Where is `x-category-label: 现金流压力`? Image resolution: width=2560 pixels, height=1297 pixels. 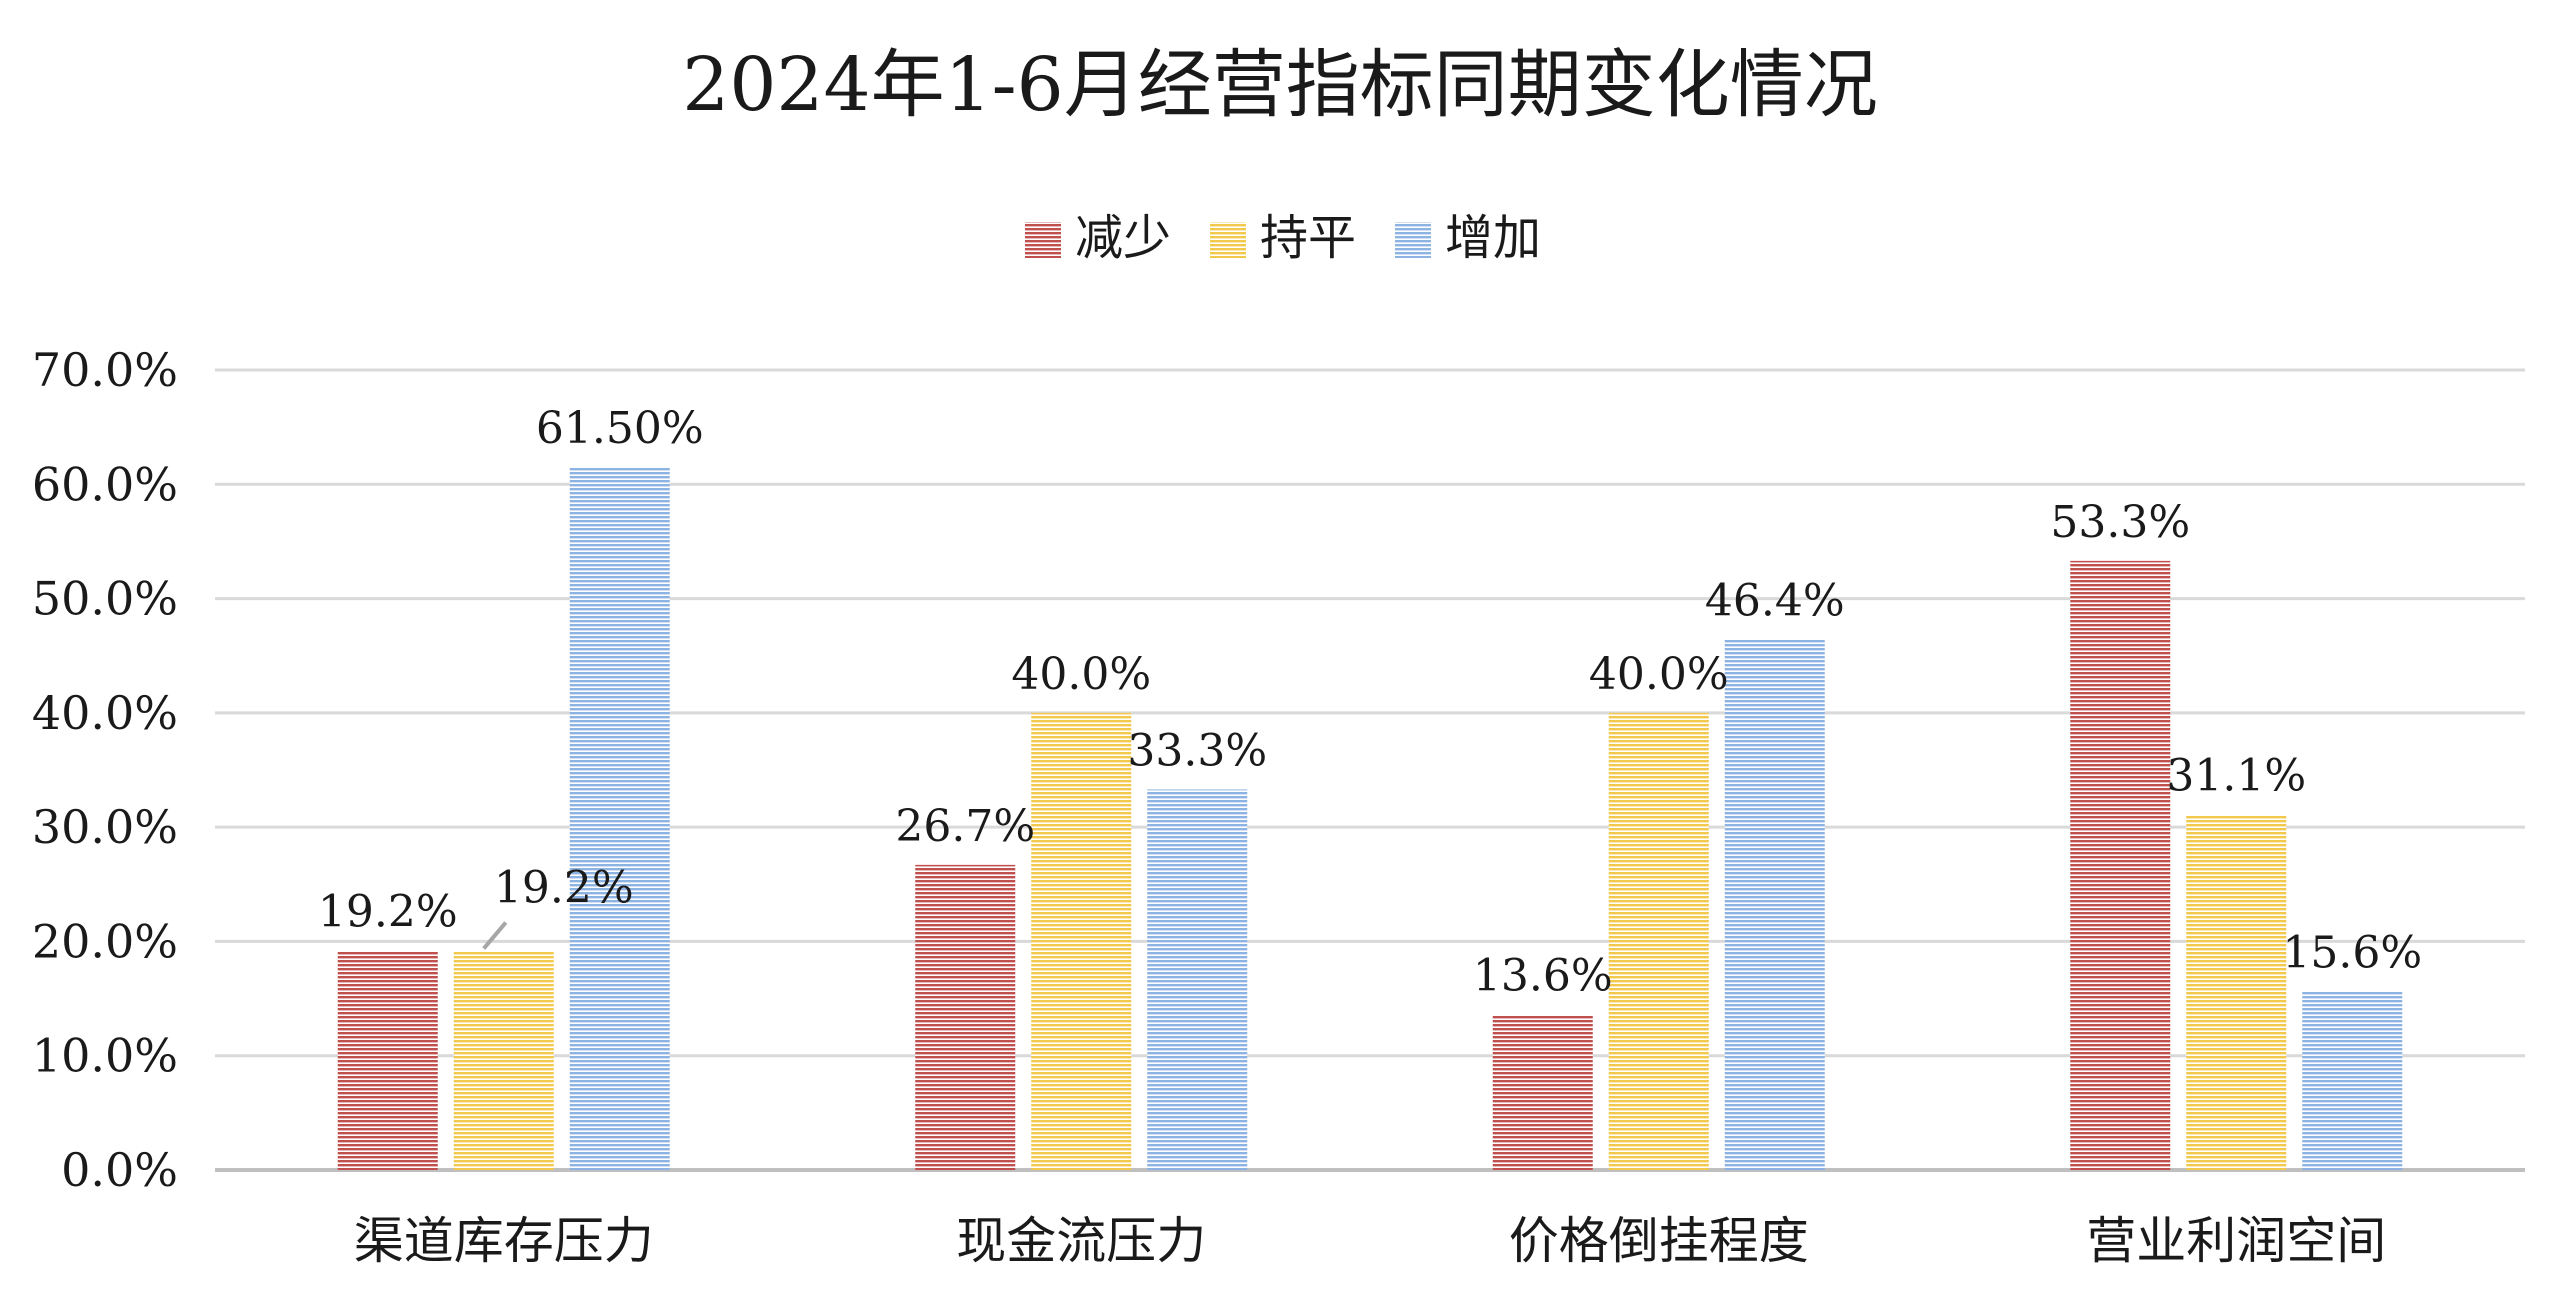
x-category-label: 现金流压力 is located at coordinates (1081, 1241).